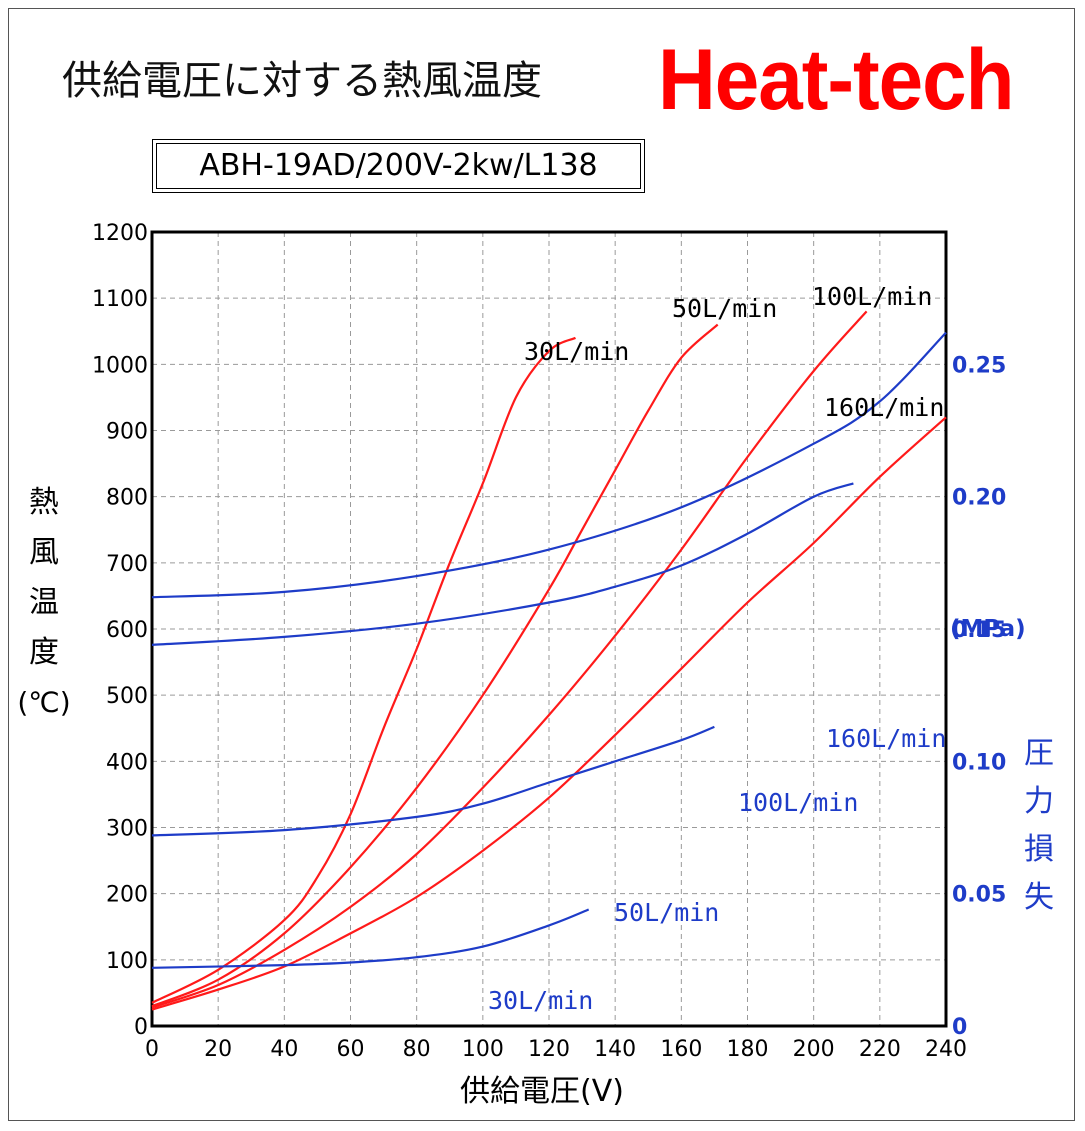  What do you see at coordinates (884, 407) in the screenshot?
I see `temp-series-label: 160L/min` at bounding box center [884, 407].